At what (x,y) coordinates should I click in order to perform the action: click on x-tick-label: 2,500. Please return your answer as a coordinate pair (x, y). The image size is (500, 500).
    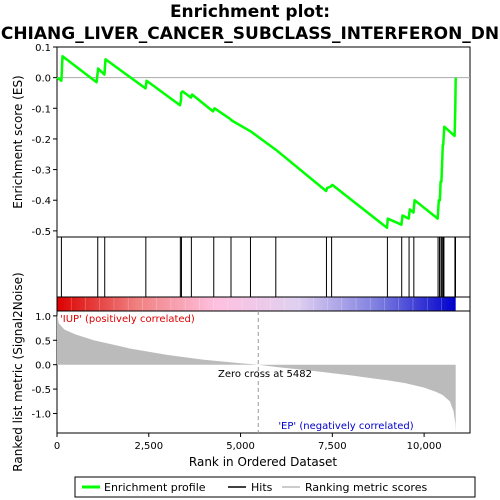
    Looking at the image, I should click on (148, 446).